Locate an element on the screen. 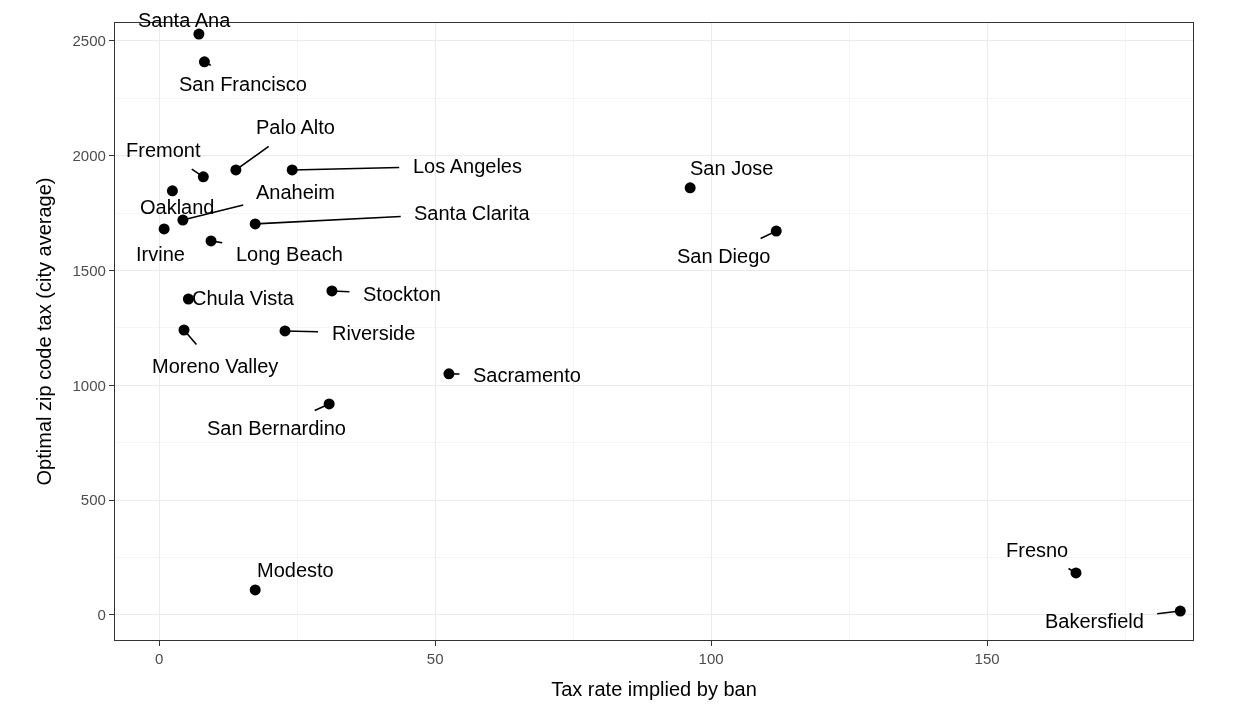 This screenshot has width=1235, height=719. y-tick-label: 2500 is located at coordinates (89, 41).